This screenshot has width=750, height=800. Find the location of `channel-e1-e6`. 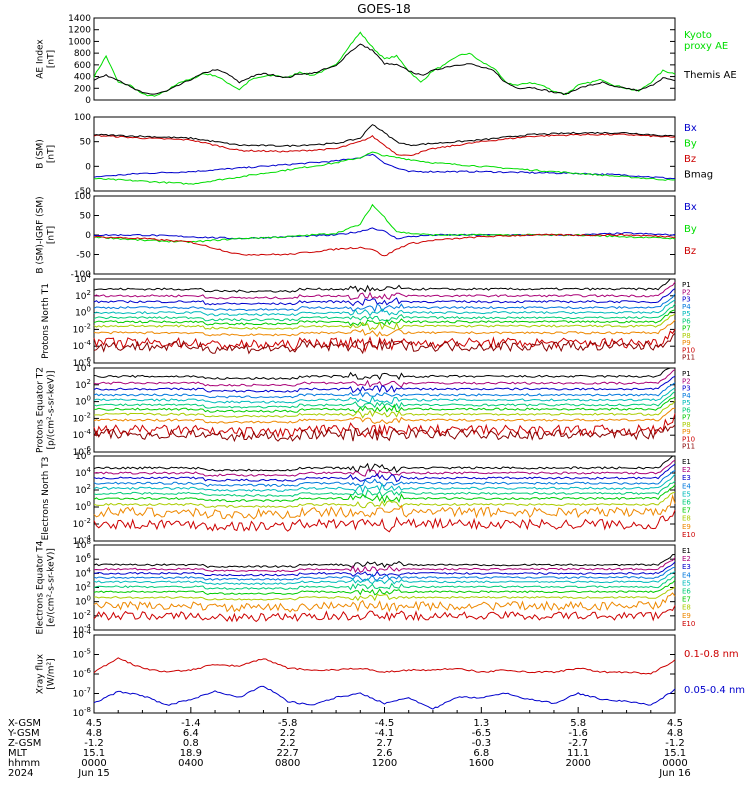

channel-e1-e6 is located at coordinates (384, 489).